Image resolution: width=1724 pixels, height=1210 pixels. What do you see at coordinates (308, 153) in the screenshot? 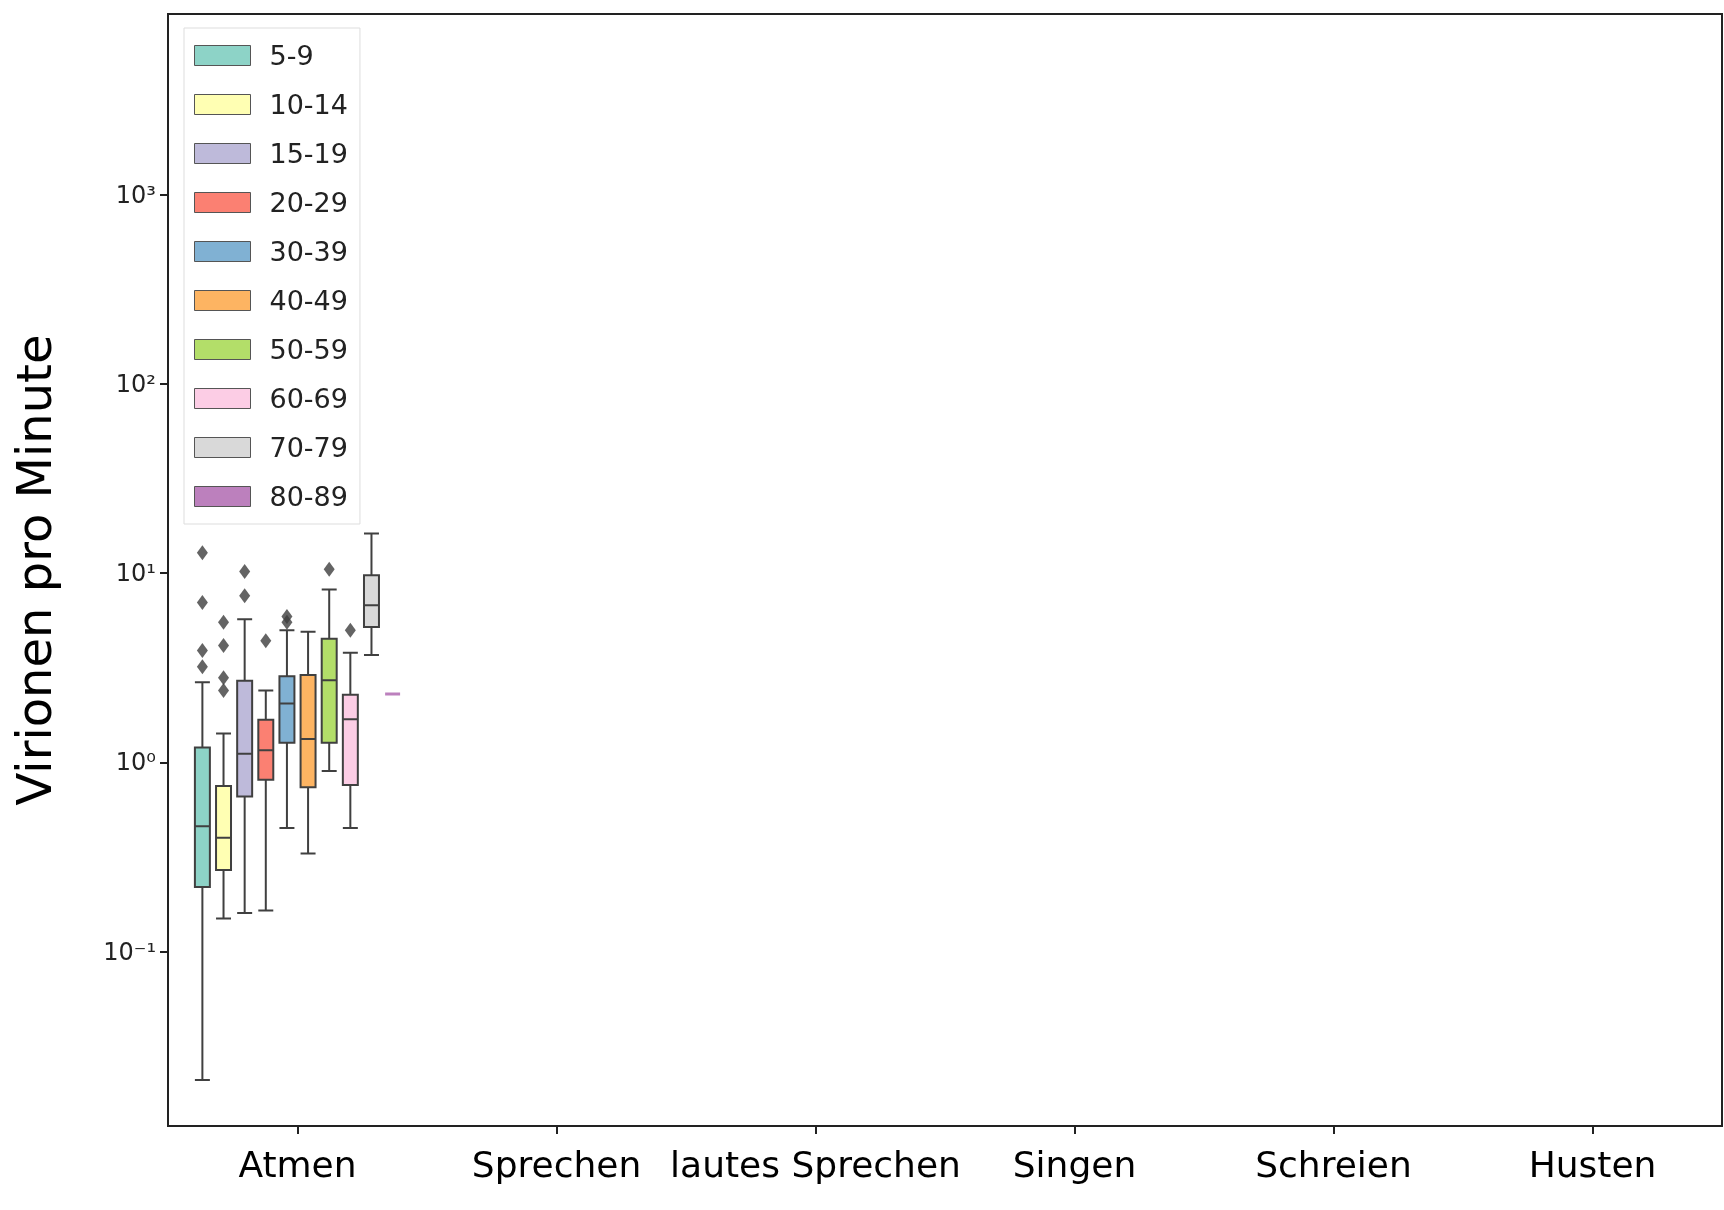
I see `legend-label: 15-19` at bounding box center [308, 153].